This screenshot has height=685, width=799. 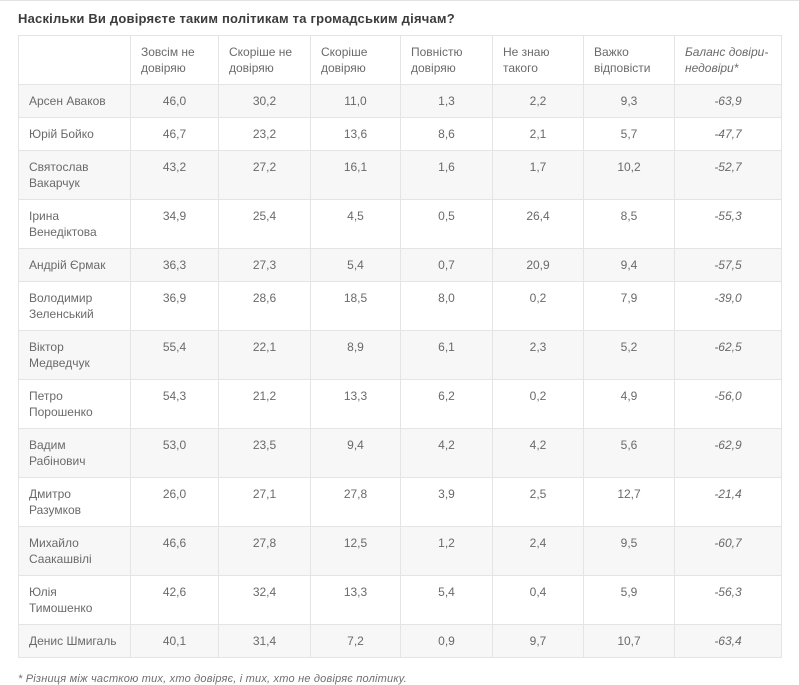 I want to click on value-cell: 5,4, so click(x=446, y=600).